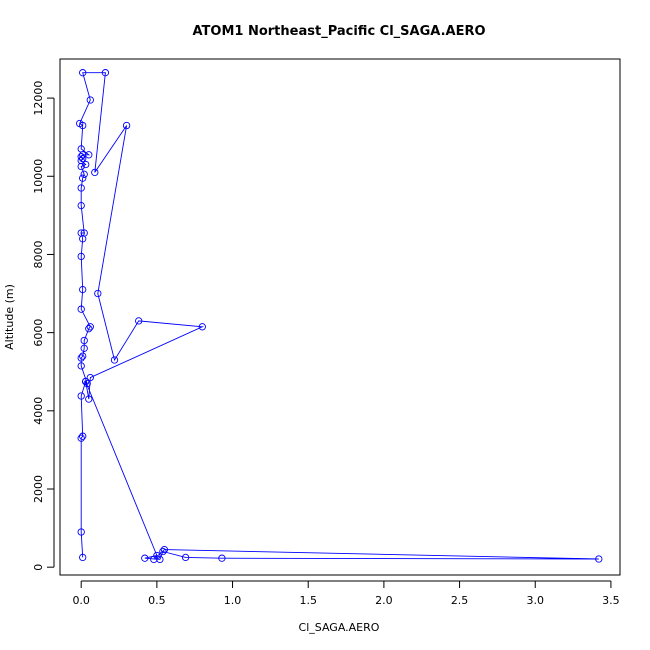  Describe the element at coordinates (38, 567) in the screenshot. I see `y-tick-label: 0` at that location.